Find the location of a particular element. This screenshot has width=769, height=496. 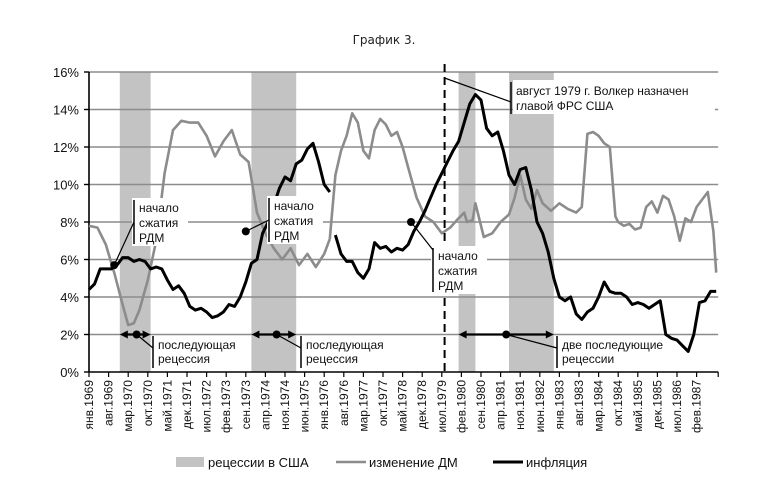

chart-title: График 3. is located at coordinates (384, 40).